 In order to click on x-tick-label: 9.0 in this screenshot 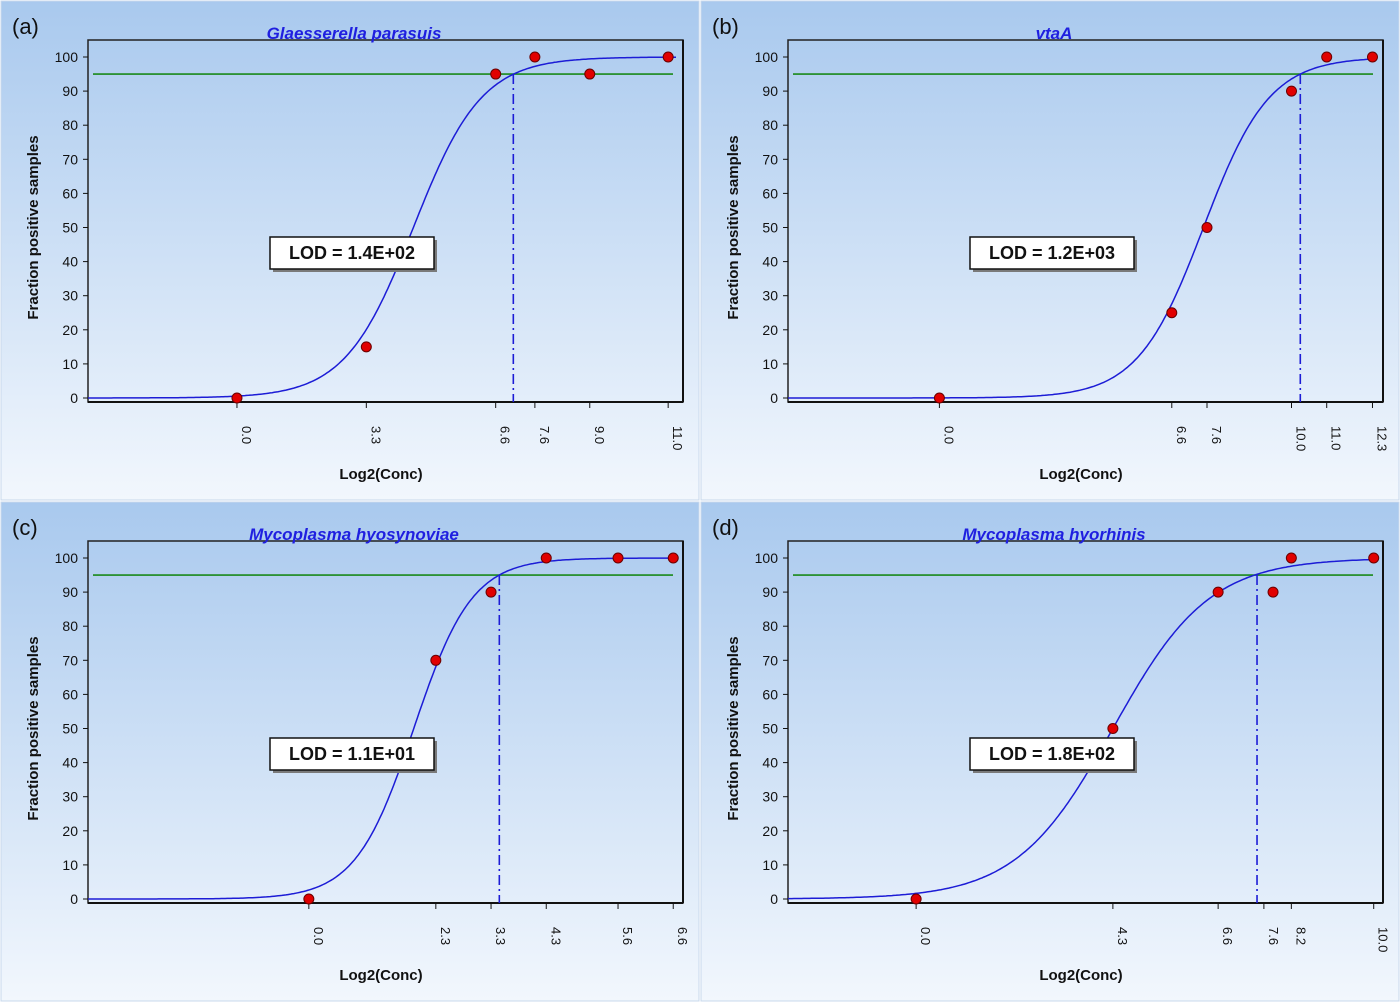, I will do `click(599, 435)`.